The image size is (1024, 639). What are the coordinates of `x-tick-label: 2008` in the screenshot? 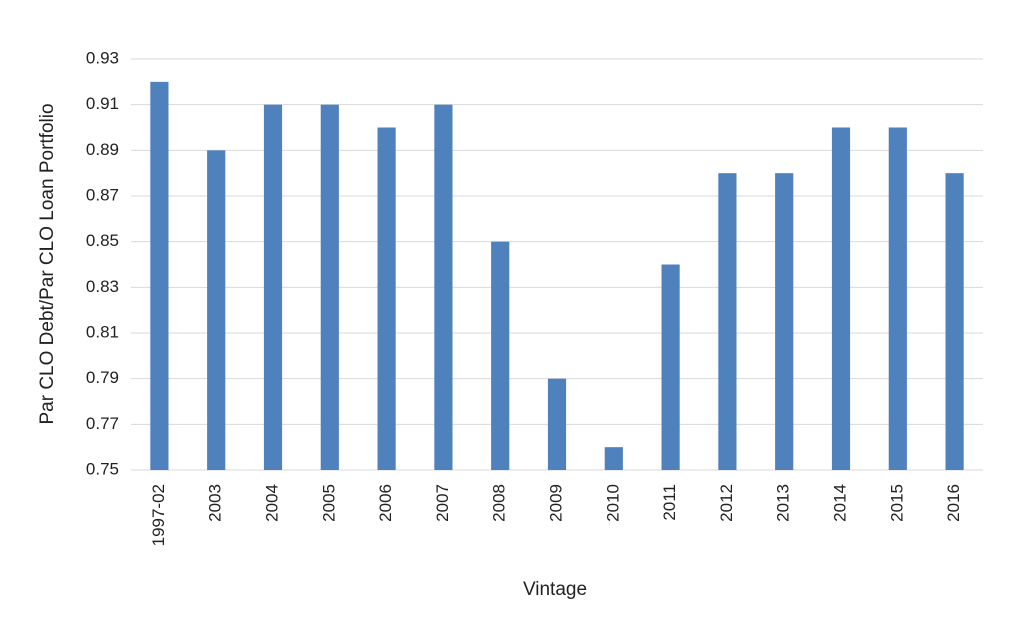 It's located at (499, 503).